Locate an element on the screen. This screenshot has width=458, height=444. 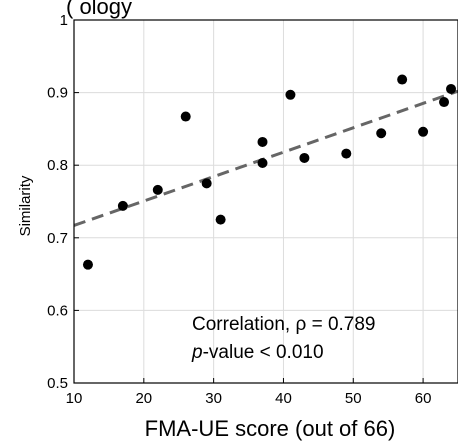
y-tick-label: 0.7 is located at coordinates (57, 238).